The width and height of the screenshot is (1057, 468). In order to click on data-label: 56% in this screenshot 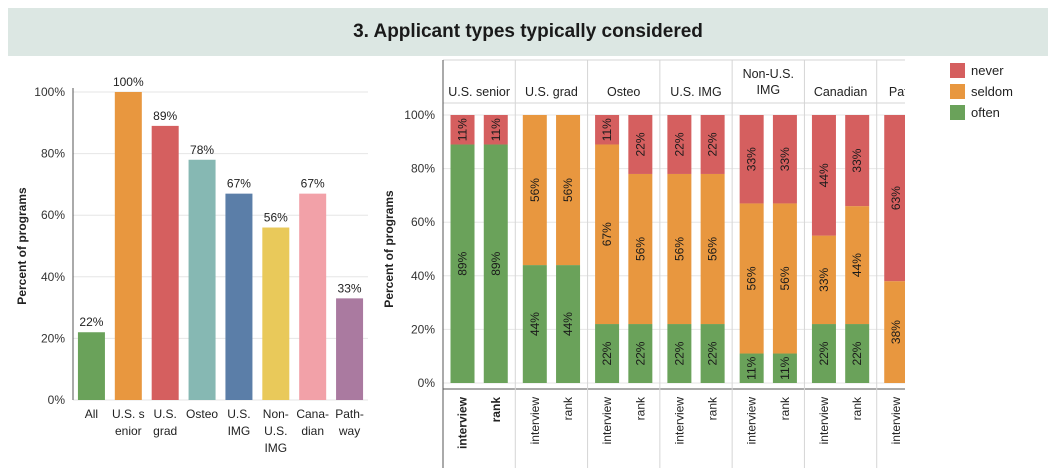, I will do `click(276, 218)`.